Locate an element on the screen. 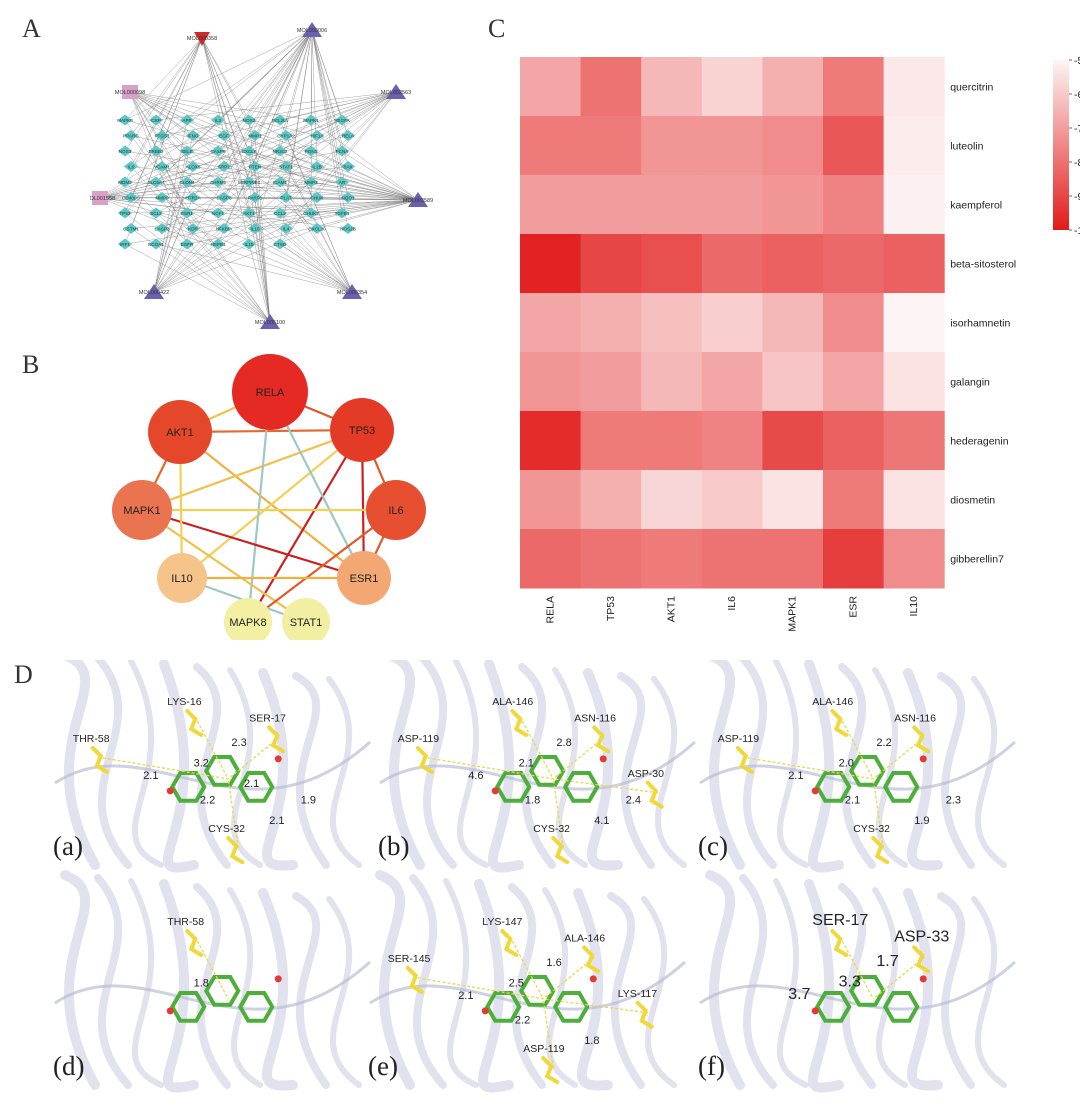 The image size is (1080, 1120). target-node: PTGS1 is located at coordinates (162, 135).